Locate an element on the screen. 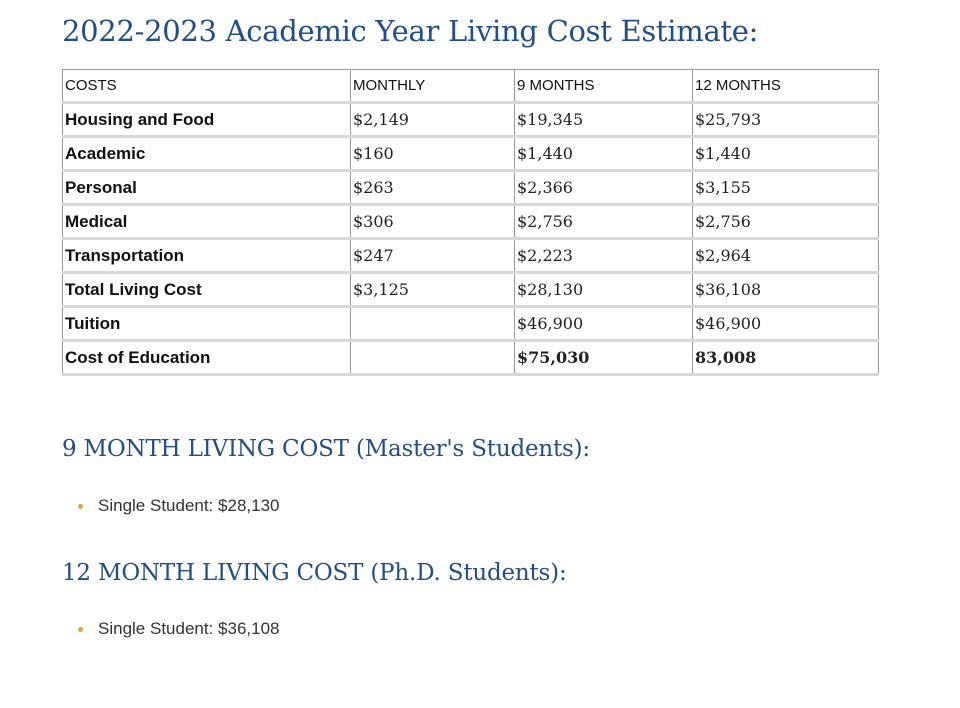 The height and width of the screenshot is (708, 960). twelve-month-value: $1,440 is located at coordinates (785, 154).